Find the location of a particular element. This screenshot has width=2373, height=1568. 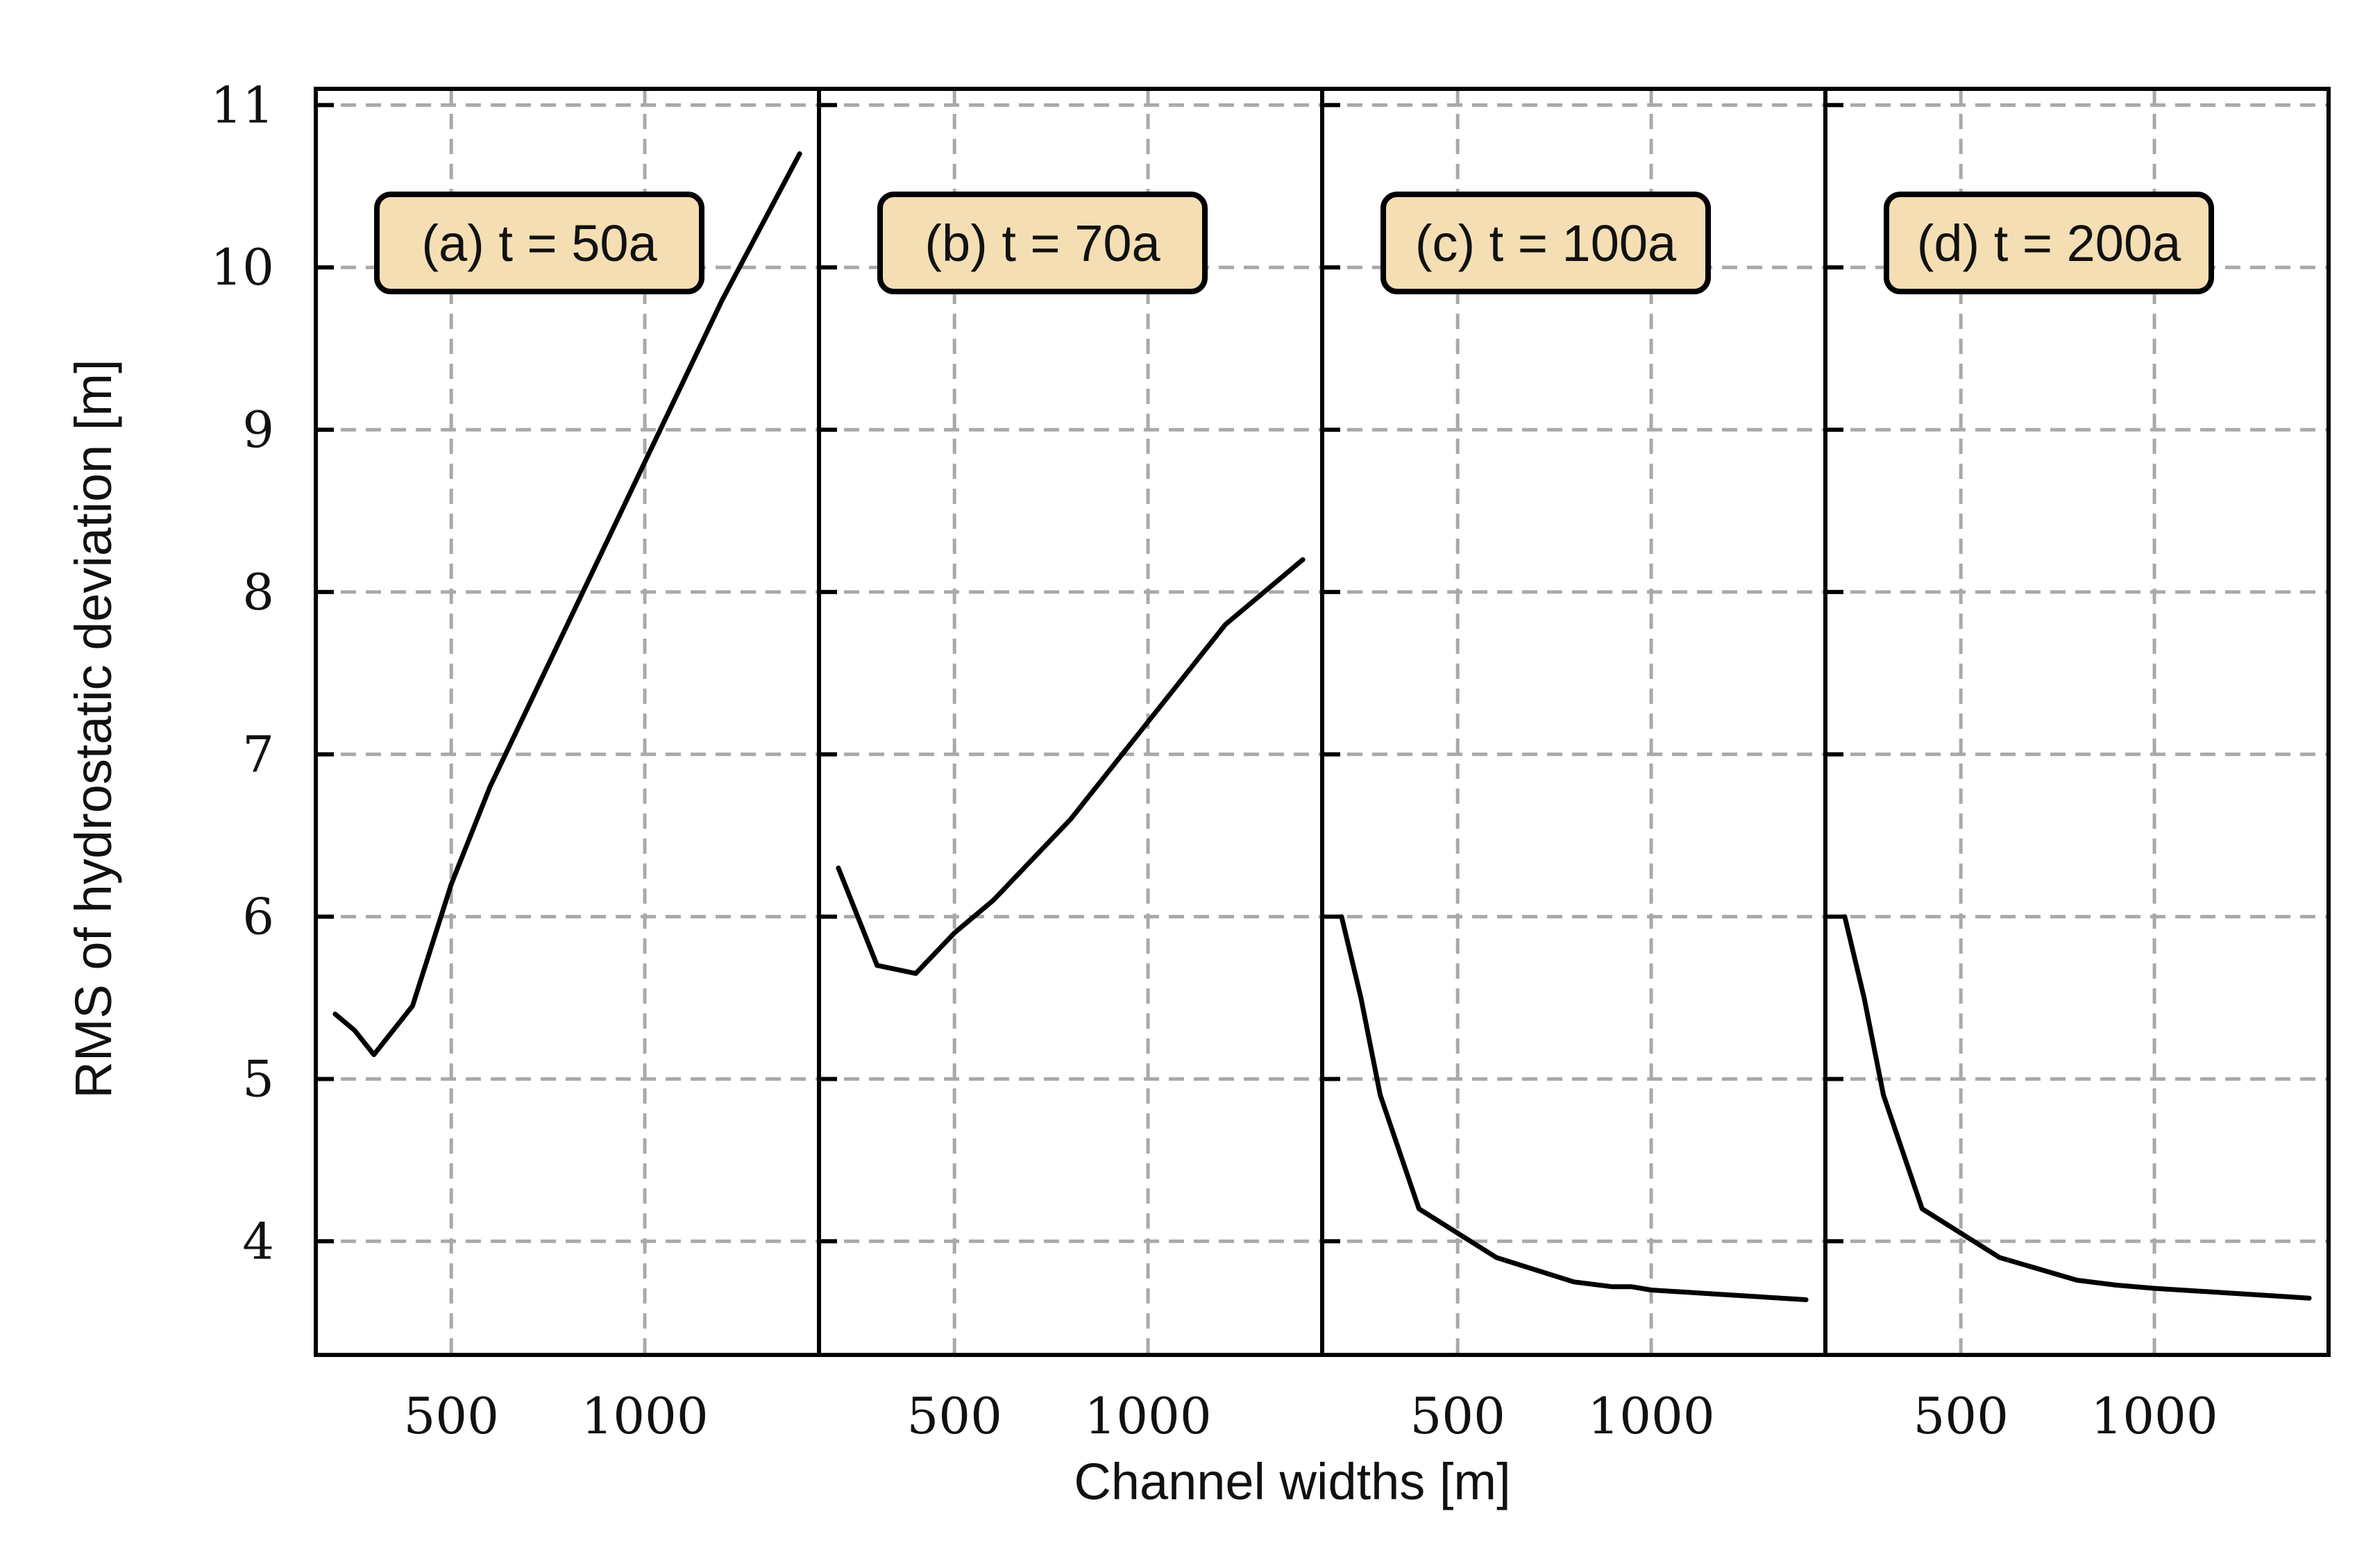

y-tick-label-2: 5 is located at coordinates (258, 1078).